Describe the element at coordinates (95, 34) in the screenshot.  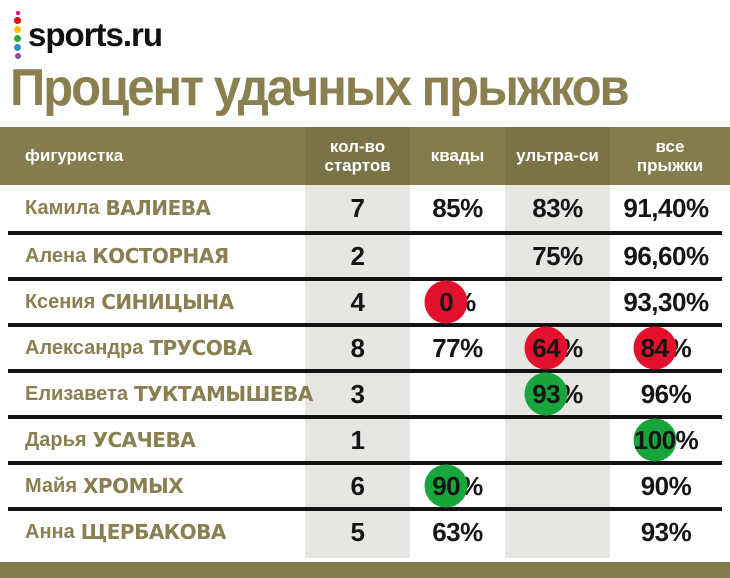
I see `logo-text: sports.ru` at that location.